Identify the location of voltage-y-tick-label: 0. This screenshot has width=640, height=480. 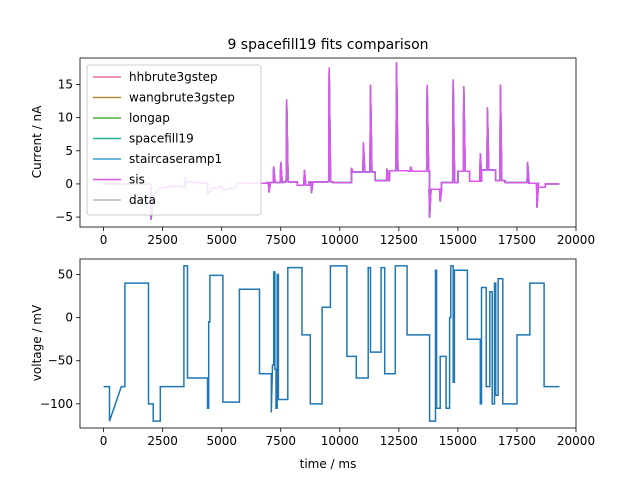
(69, 318).